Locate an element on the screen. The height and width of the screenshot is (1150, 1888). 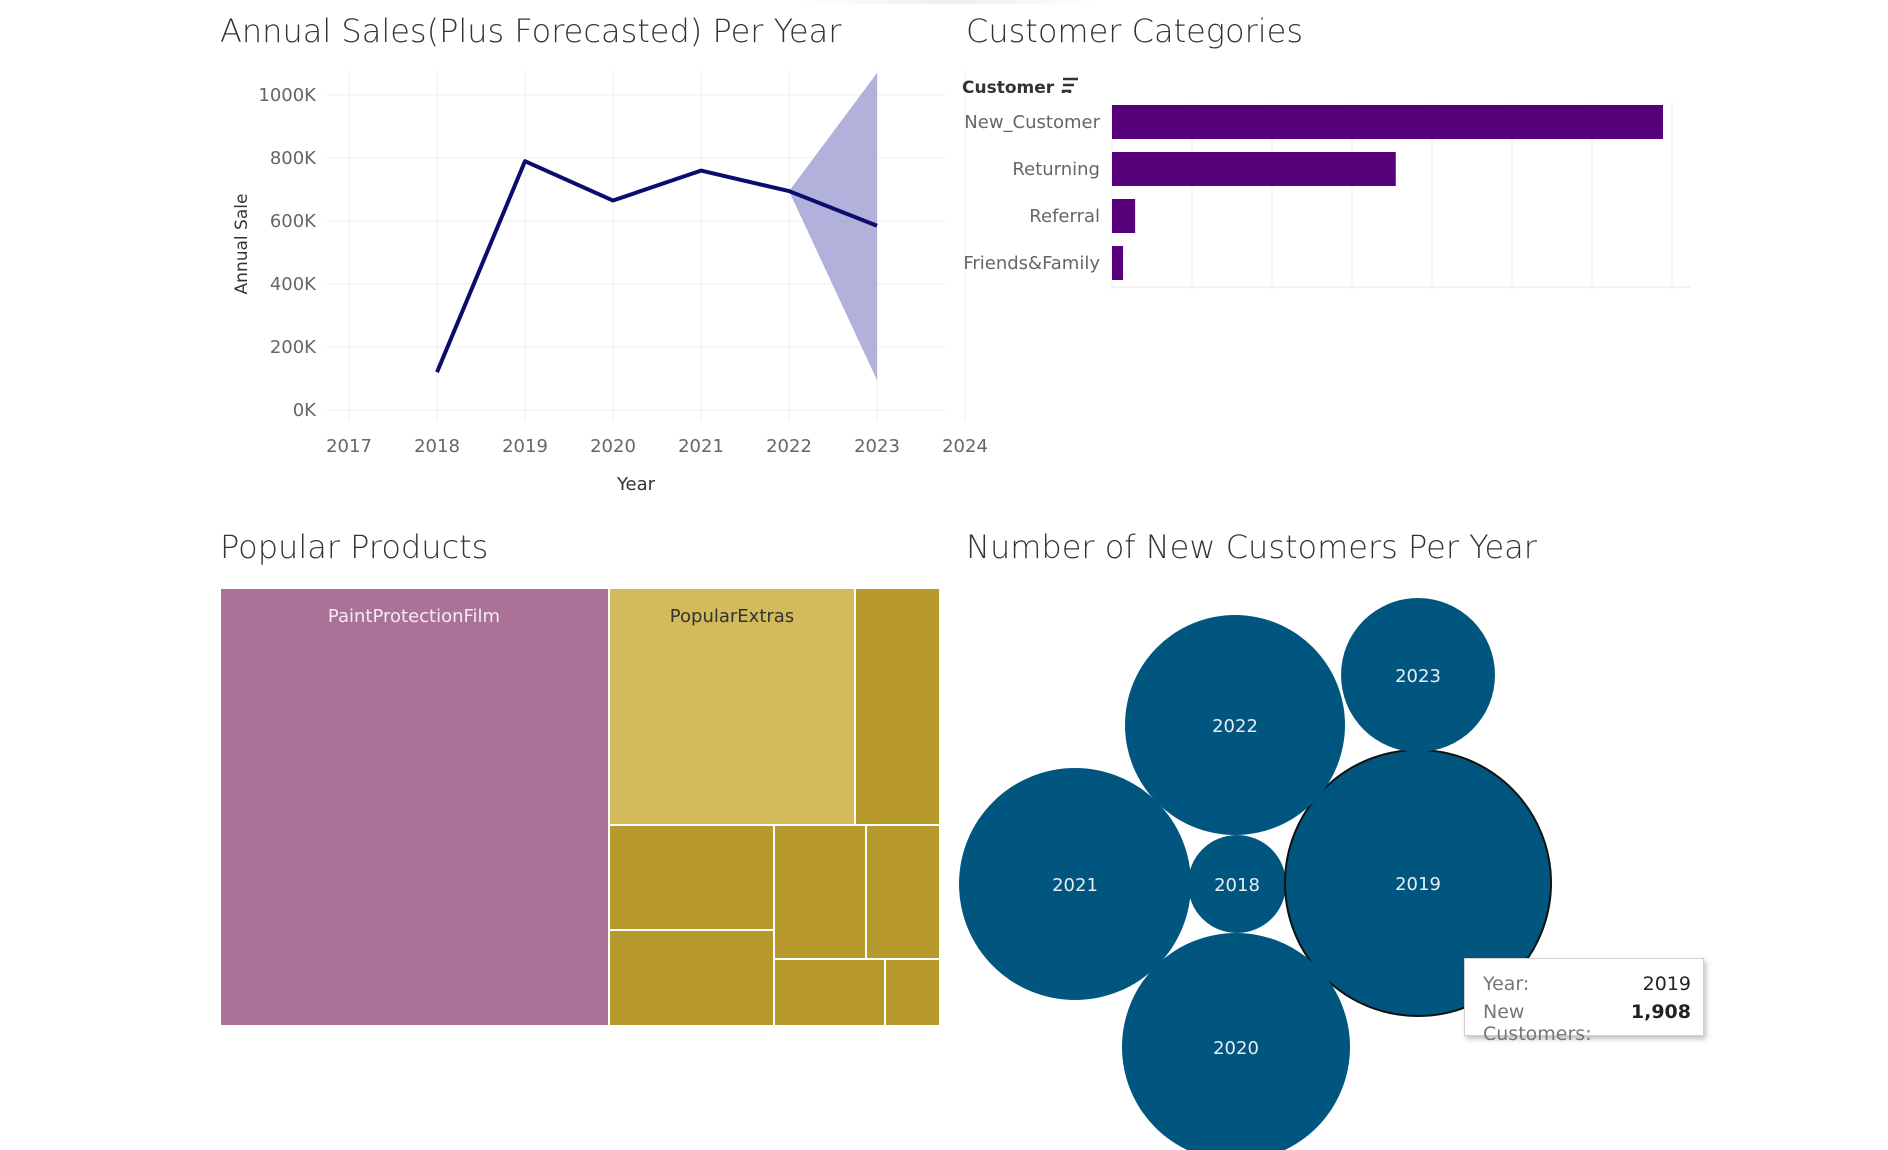
treemap-tile-popular-extras is located at coordinates (732, 706).